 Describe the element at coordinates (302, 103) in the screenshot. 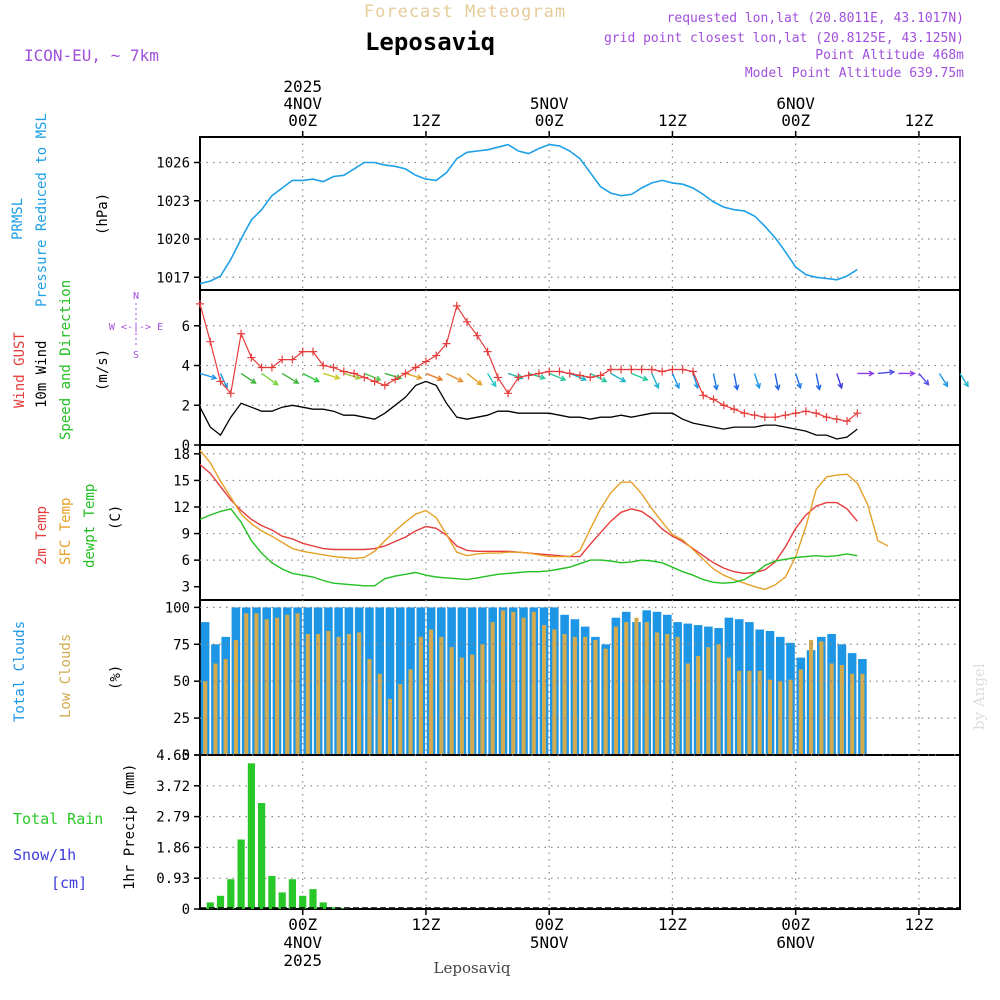

I see `time-day-label: 4NOV` at that location.